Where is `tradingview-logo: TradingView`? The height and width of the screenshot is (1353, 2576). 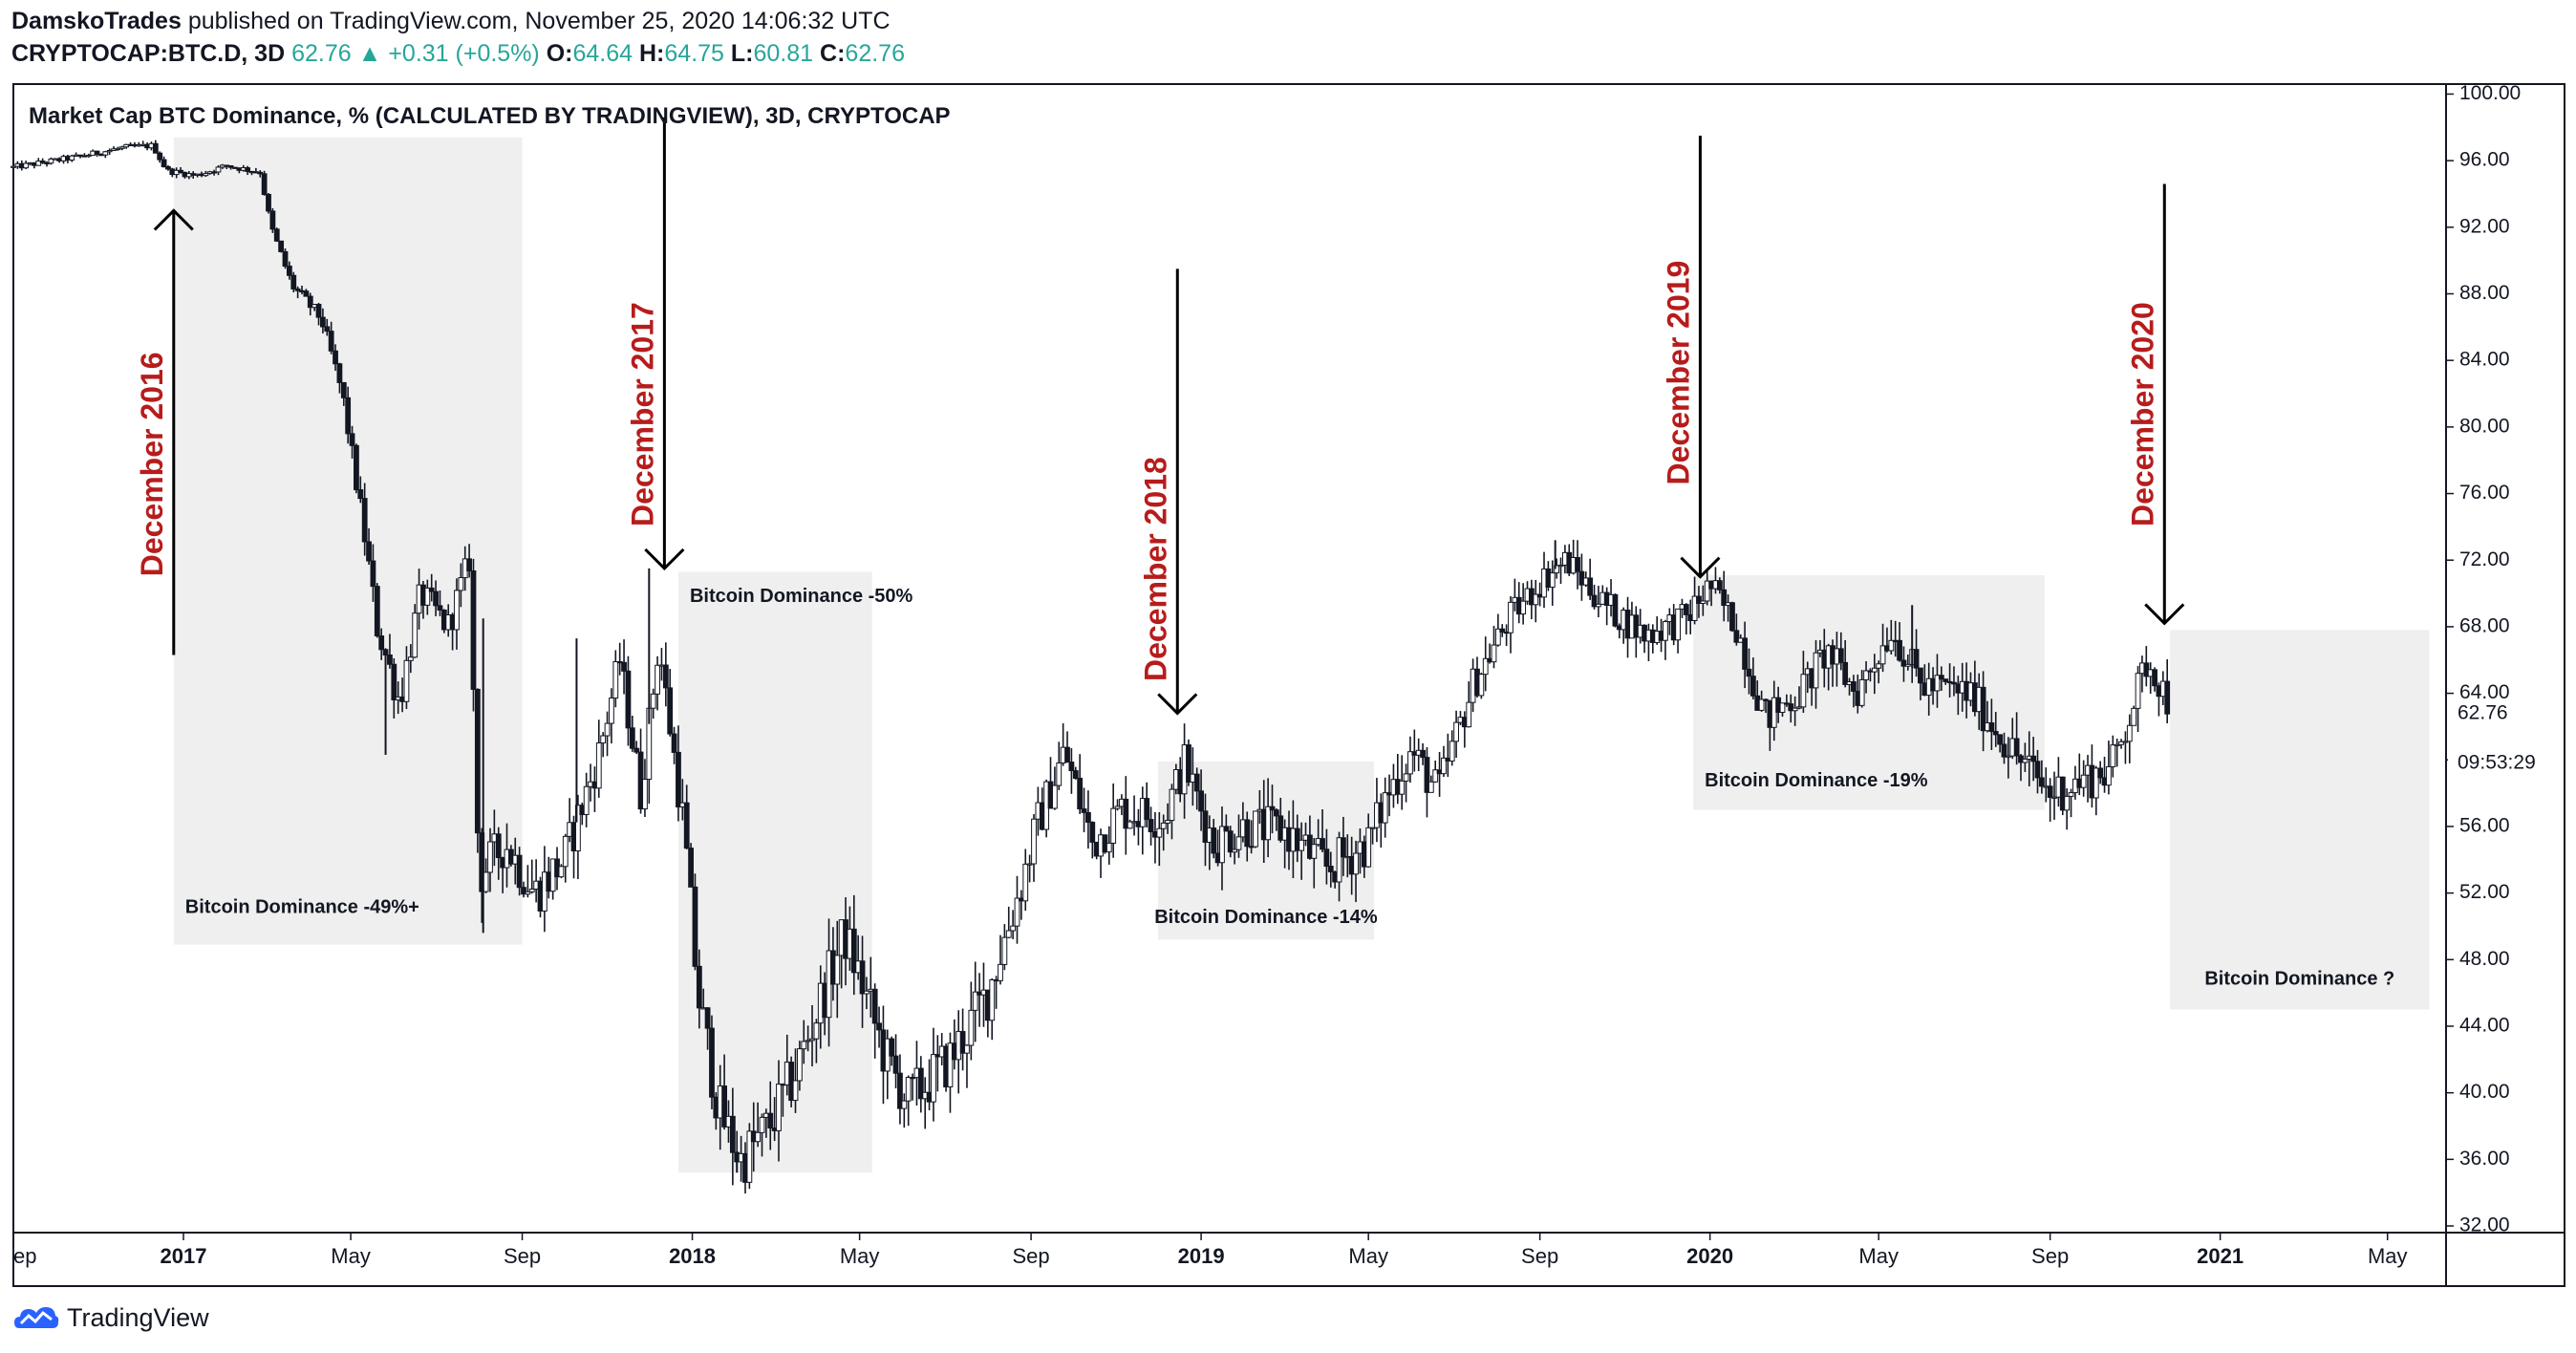 tradingview-logo: TradingView is located at coordinates (111, 1318).